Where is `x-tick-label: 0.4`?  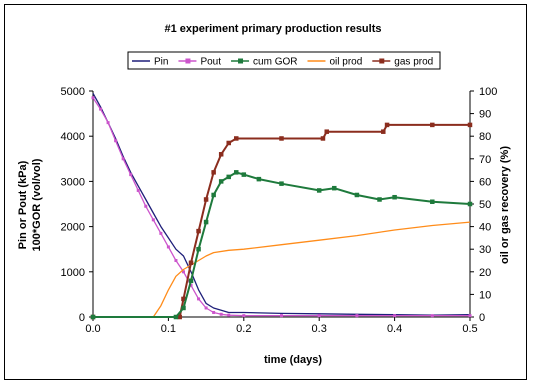
x-tick-label: 0.4 is located at coordinates (394, 329).